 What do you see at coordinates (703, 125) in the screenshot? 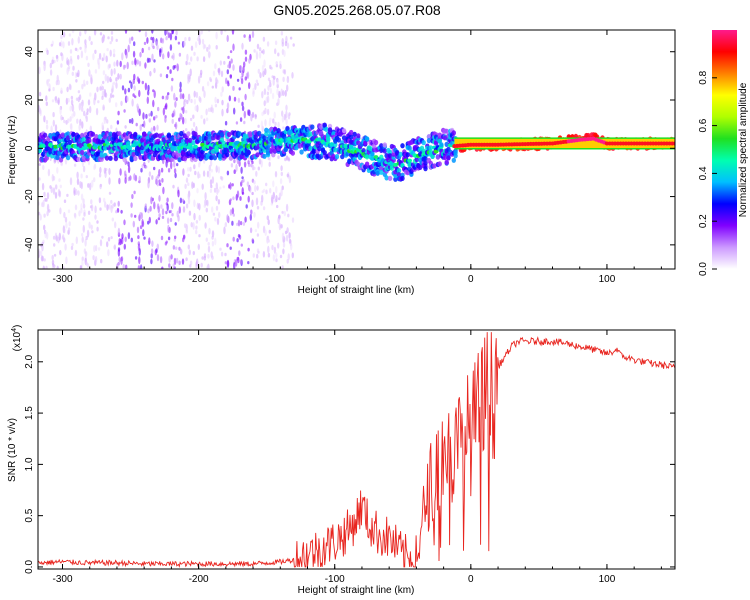
I see `colorbar-tick-label: 0.6` at bounding box center [703, 125].